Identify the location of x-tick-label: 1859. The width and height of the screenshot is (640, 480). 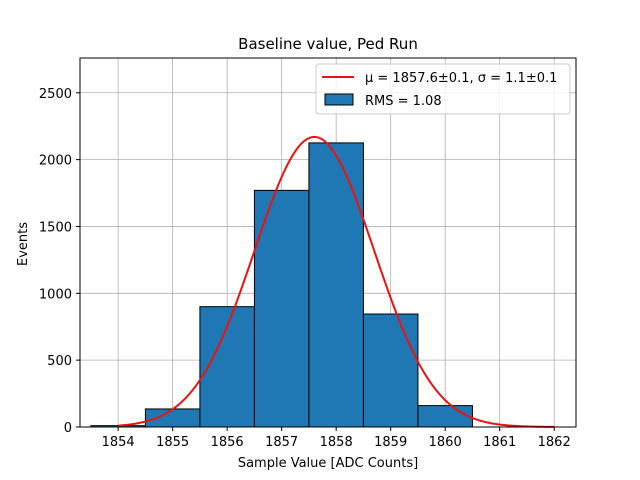
(390, 442).